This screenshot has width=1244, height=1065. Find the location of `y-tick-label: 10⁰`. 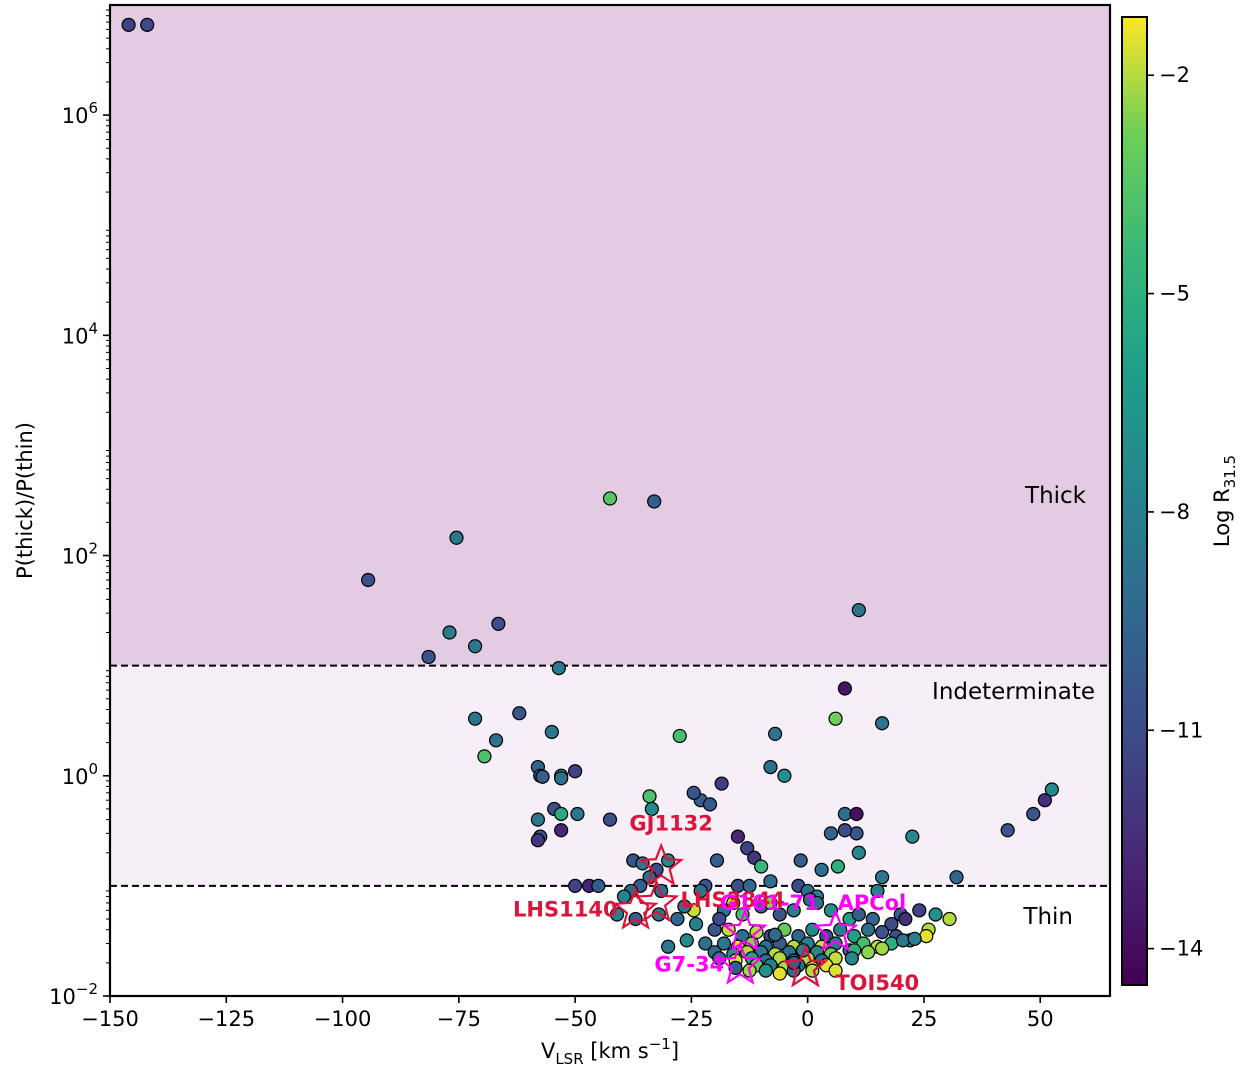

y-tick-label: 10⁰ is located at coordinates (80, 774).